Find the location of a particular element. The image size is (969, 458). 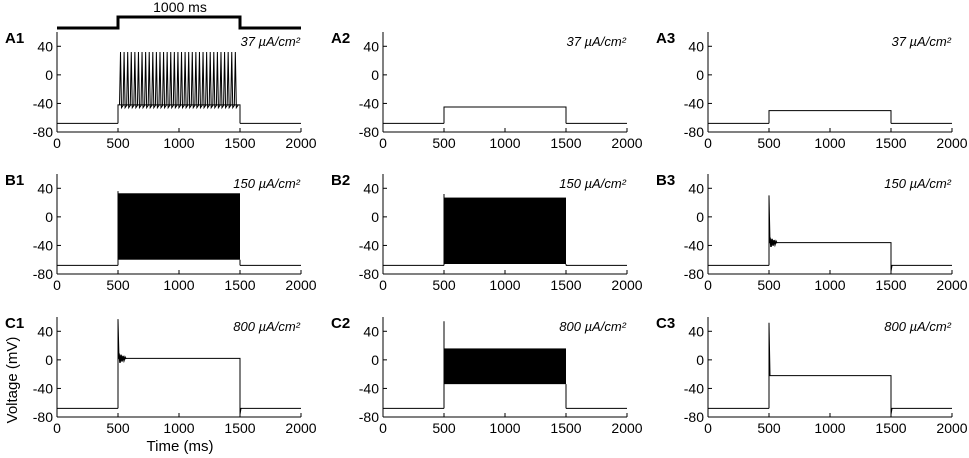

panel-label: A3 is located at coordinates (665, 38).